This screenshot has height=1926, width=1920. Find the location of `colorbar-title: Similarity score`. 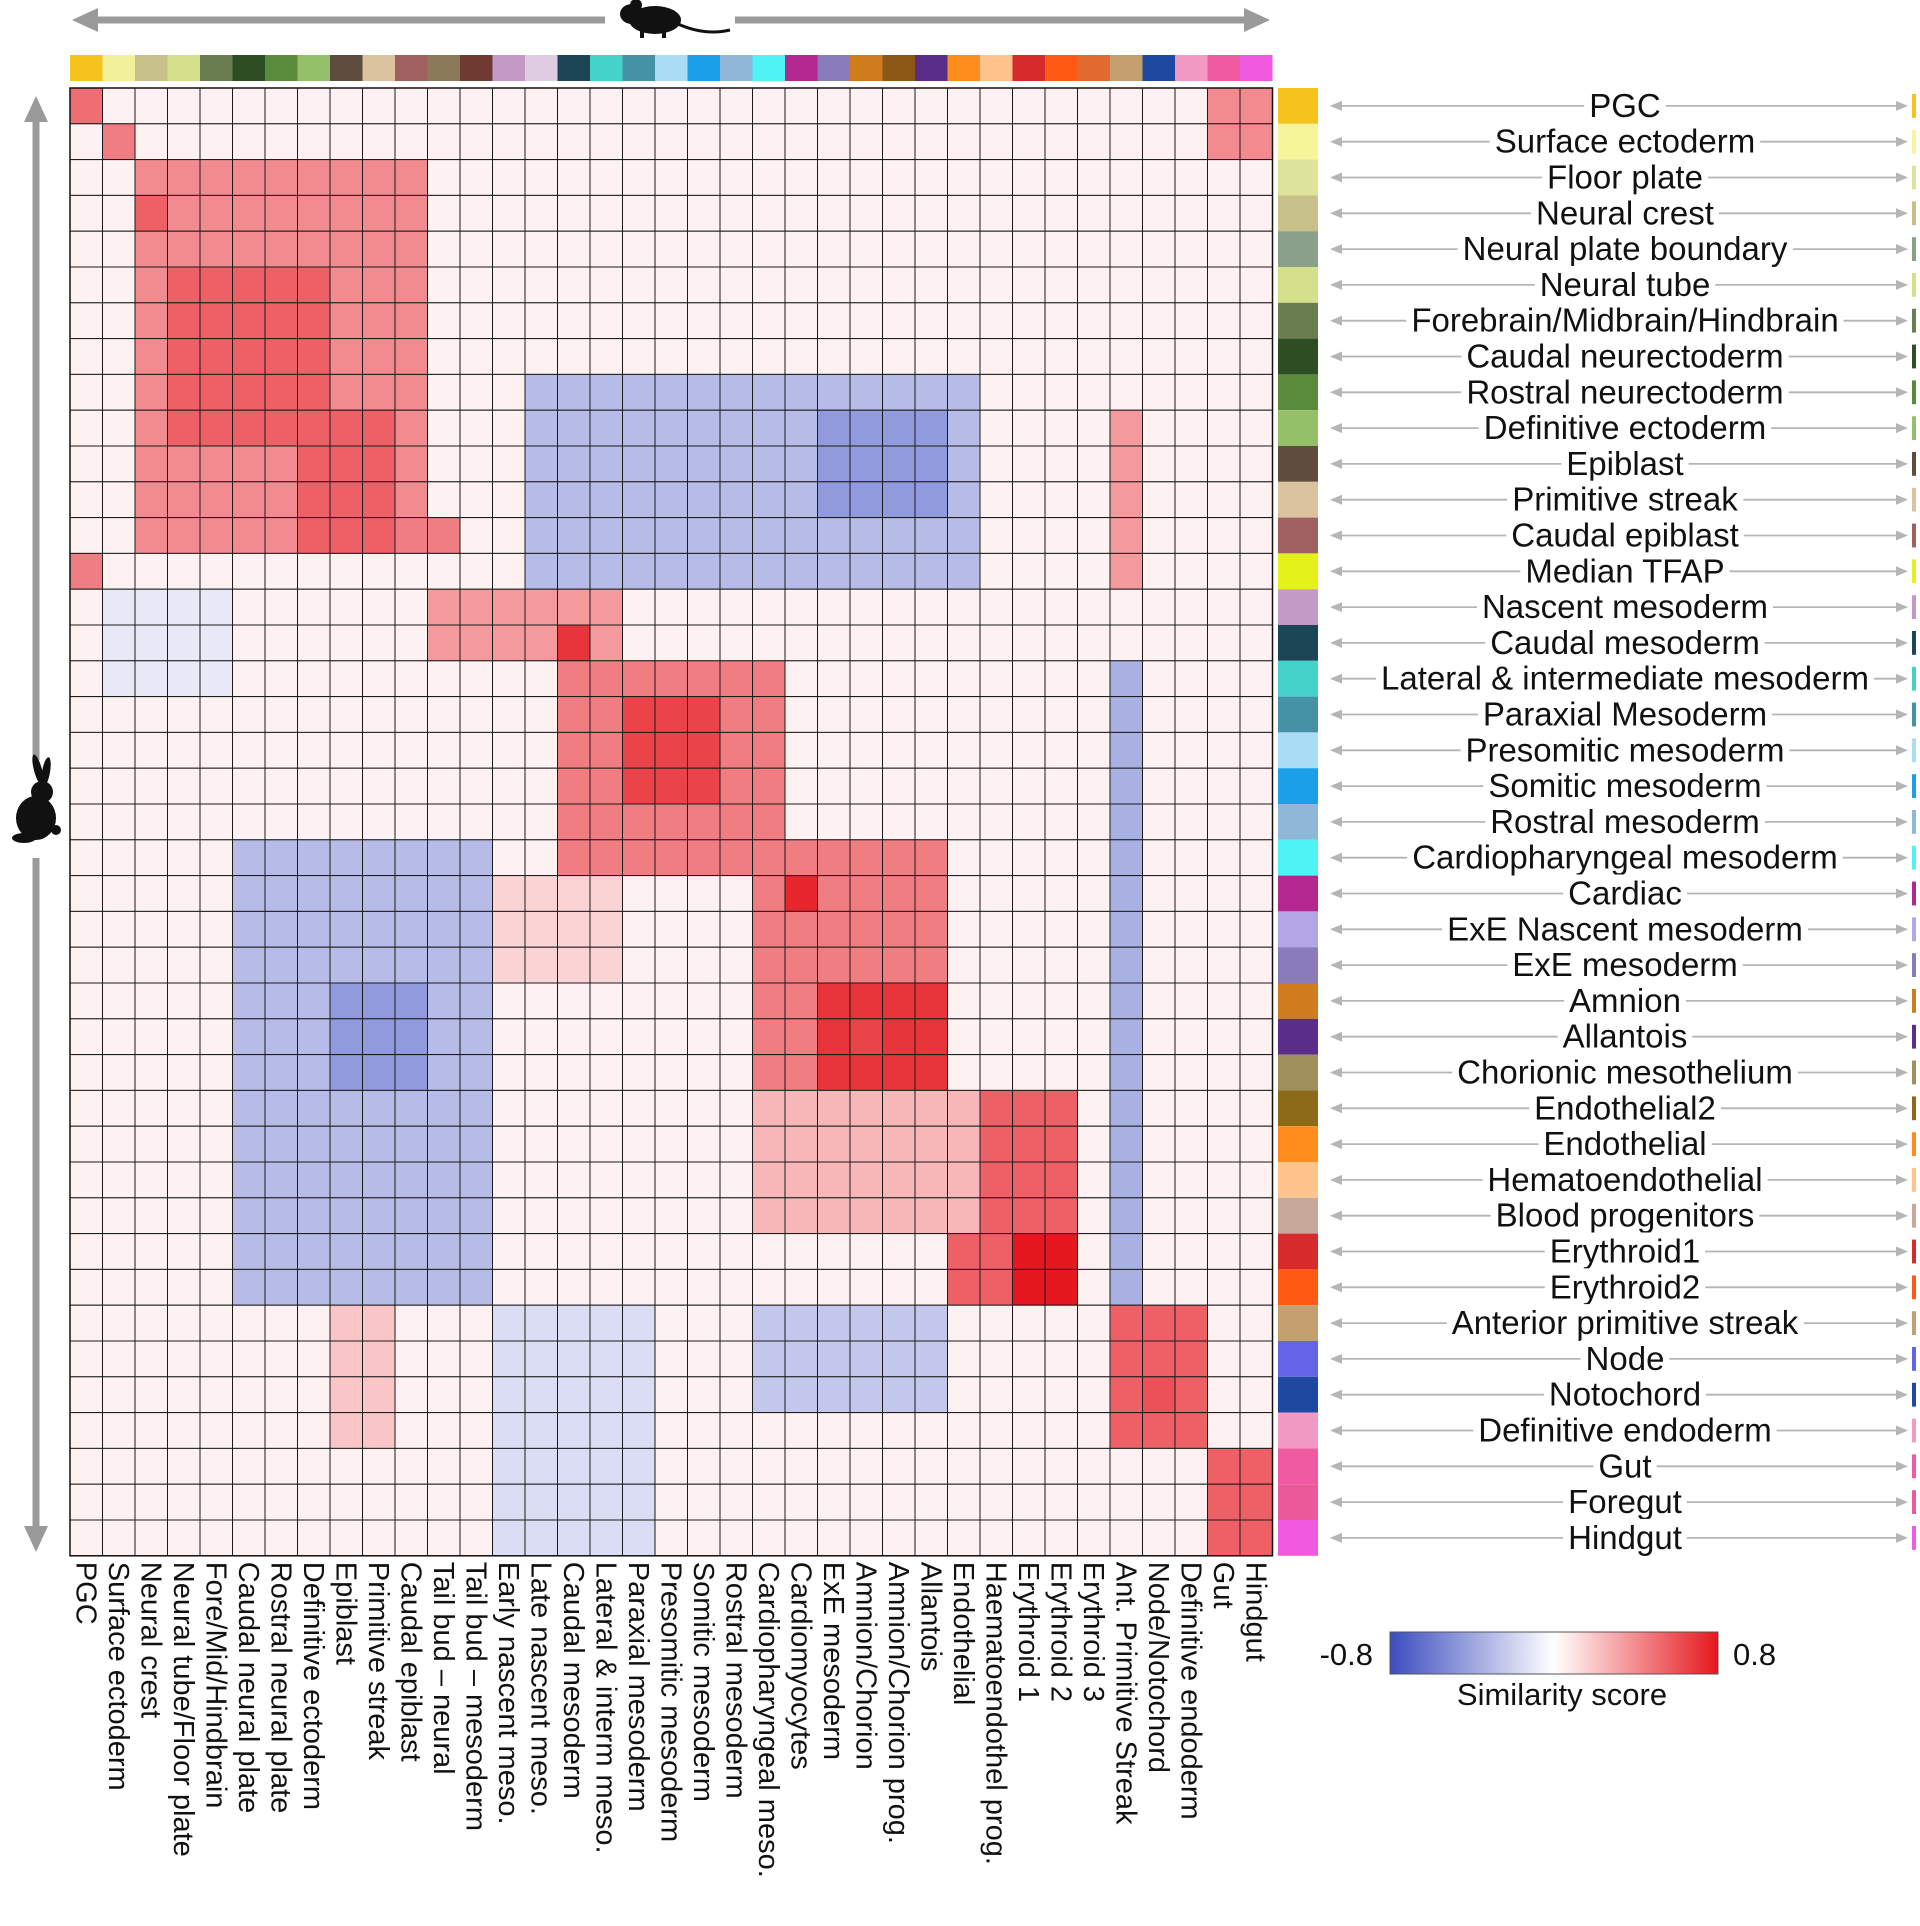

colorbar-title: Similarity score is located at coordinates (1562, 1694).